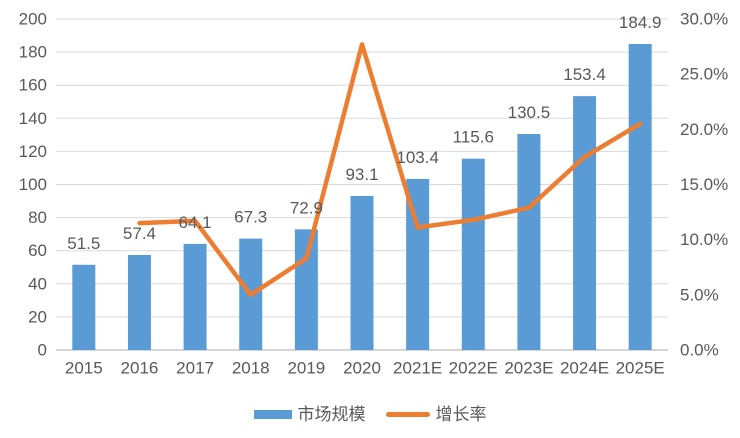 Image resolution: width=740 pixels, height=438 pixels. Describe the element at coordinates (33, 184) in the screenshot. I see `left-axis-tick-label: 100` at that location.